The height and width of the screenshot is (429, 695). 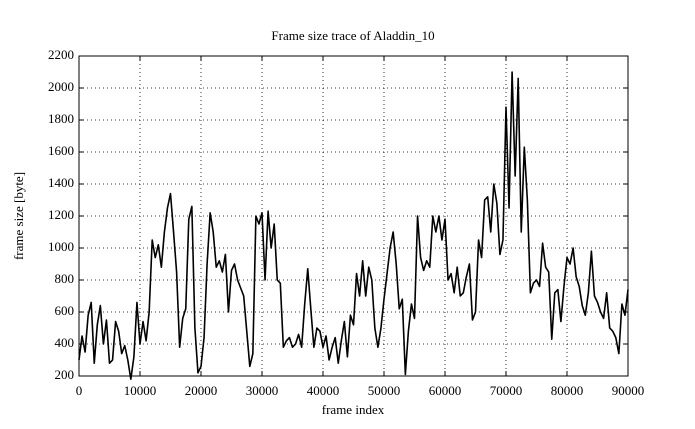 I want to click on x-tick-label: 70000, so click(x=506, y=390).